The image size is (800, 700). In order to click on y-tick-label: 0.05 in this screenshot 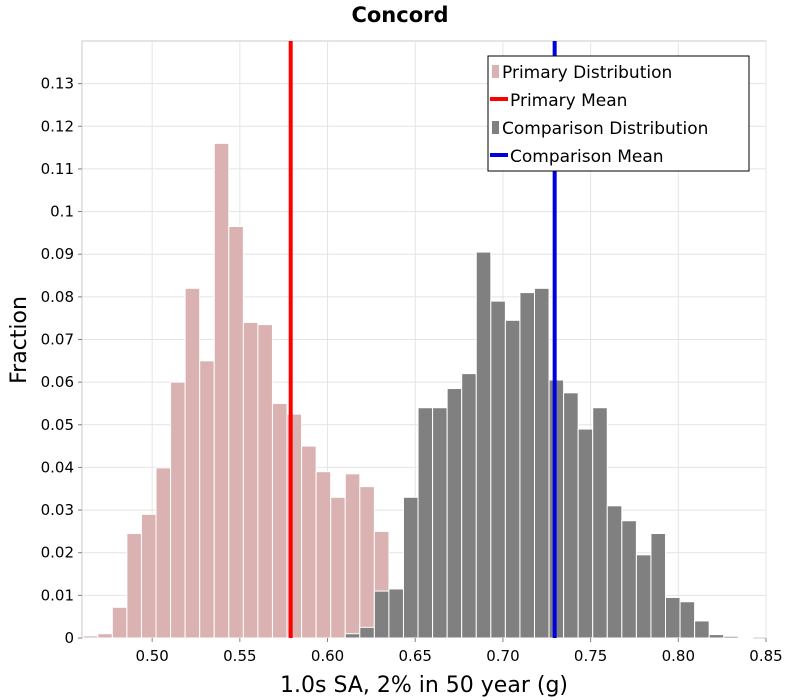, I will do `click(57, 425)`.